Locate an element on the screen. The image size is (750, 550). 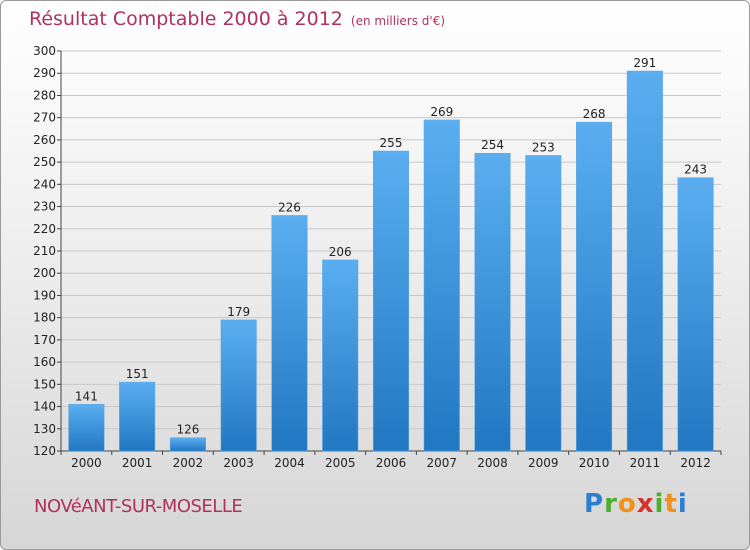
chart-title-text: Résultat Comptable 2000 à 2012 is located at coordinates (186, 19).